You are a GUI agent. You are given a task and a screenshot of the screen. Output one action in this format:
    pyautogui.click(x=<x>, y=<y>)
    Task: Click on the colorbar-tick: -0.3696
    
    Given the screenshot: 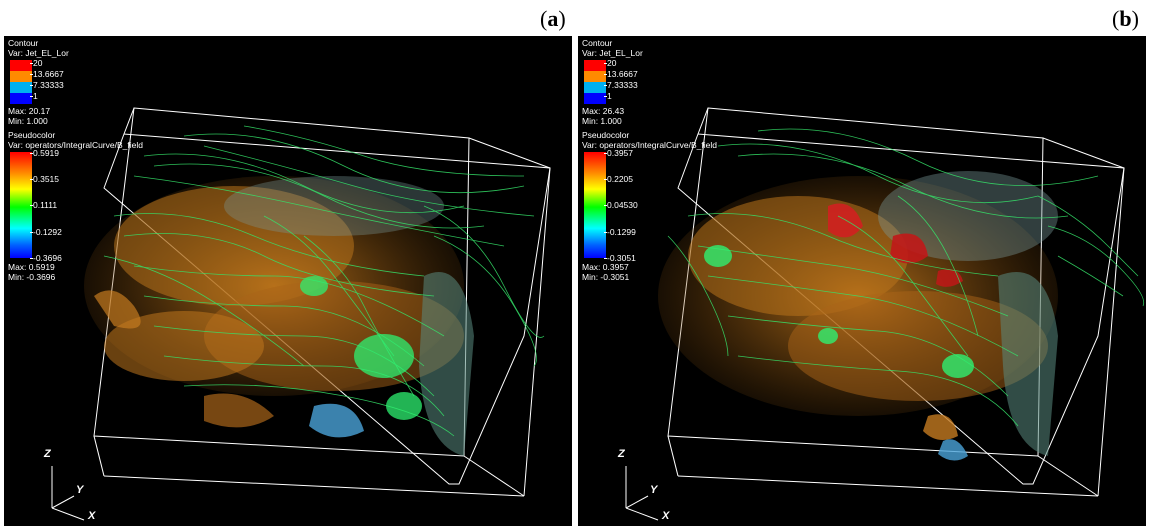 What is the action you would take?
    pyautogui.click(x=46, y=258)
    